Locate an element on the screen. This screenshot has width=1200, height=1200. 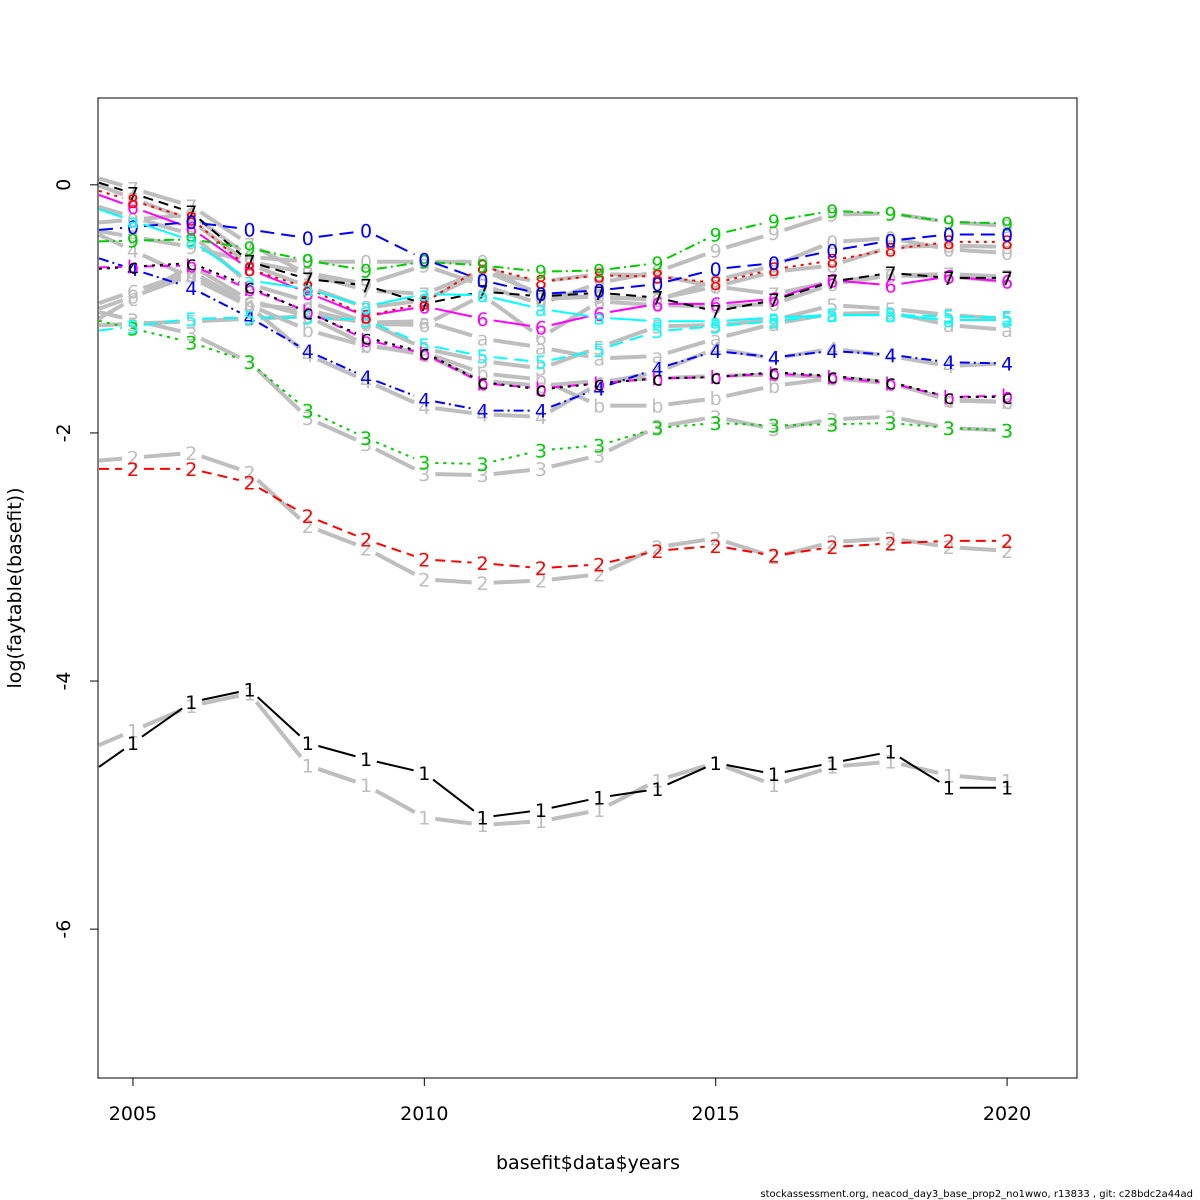
series-6-segment is located at coordinates (803, 289).